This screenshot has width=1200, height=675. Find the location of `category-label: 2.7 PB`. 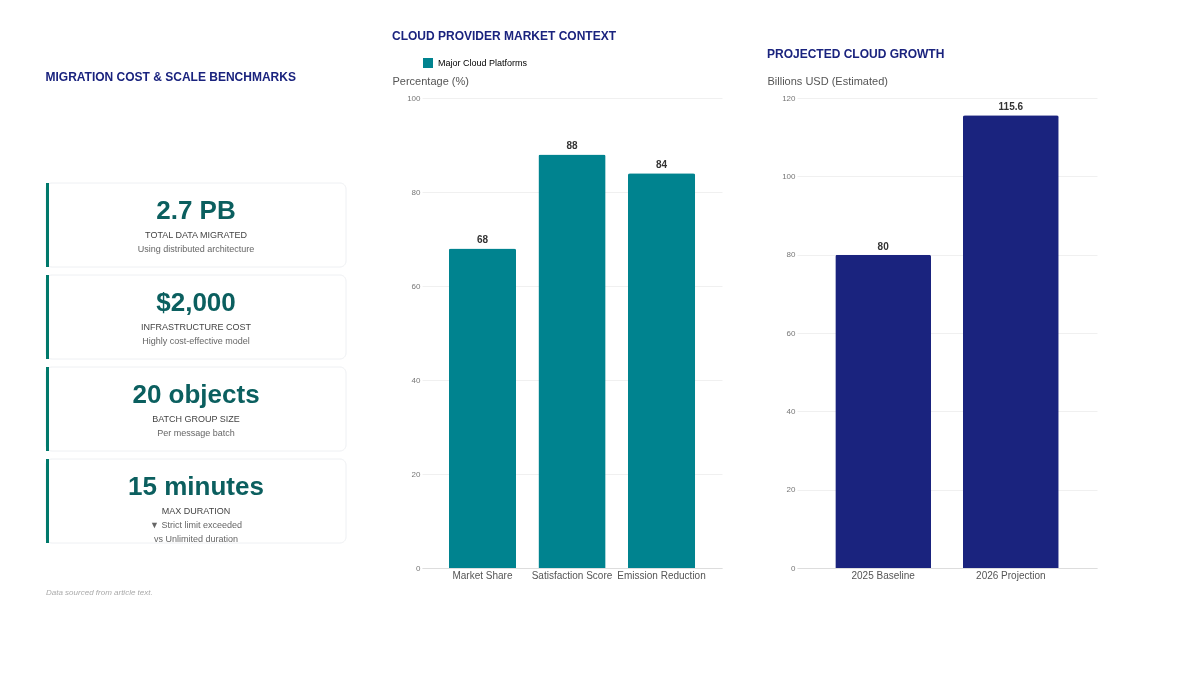

category-label: 2.7 PB is located at coordinates (196, 210).